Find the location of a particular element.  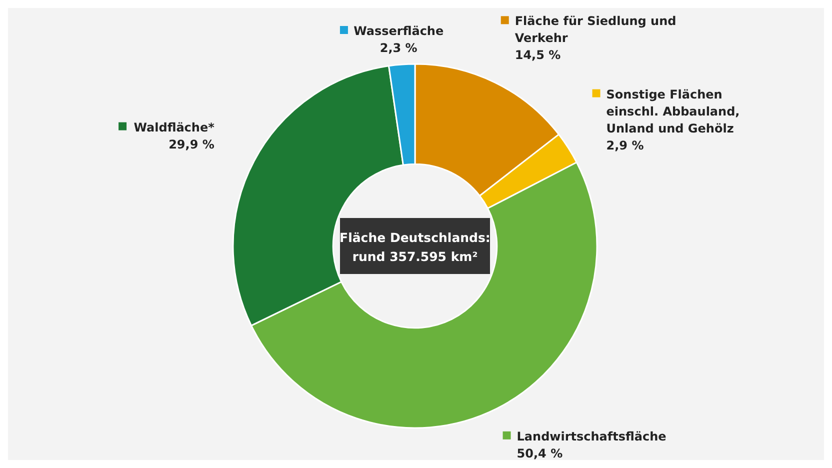

data-label: 14,5 % is located at coordinates (537, 55).